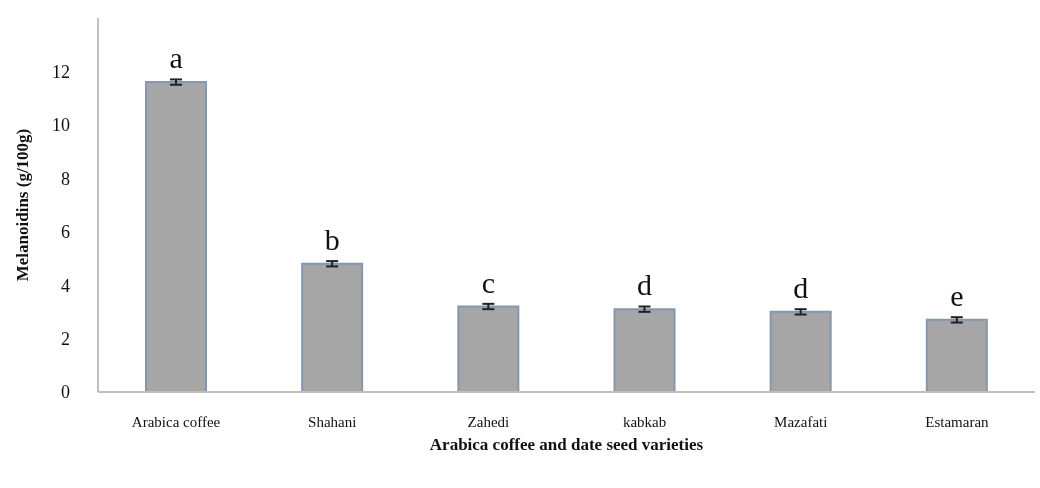 Image resolution: width=1040 pixels, height=488 pixels. I want to click on y-tick-label: 4, so click(65, 285).